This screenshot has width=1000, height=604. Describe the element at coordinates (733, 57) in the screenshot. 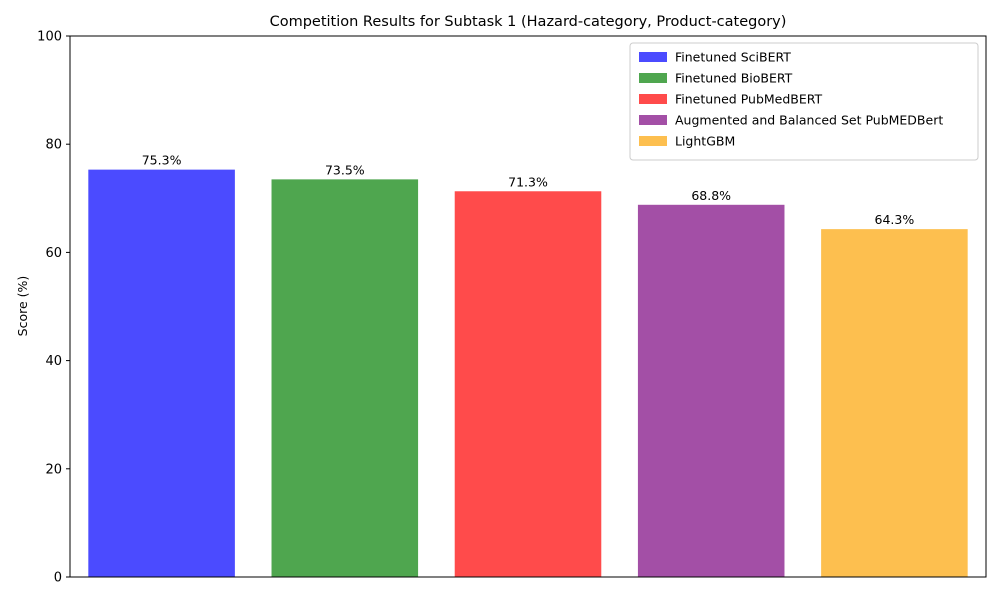

I see `legend-entry-1: Finetuned SciBERT` at that location.